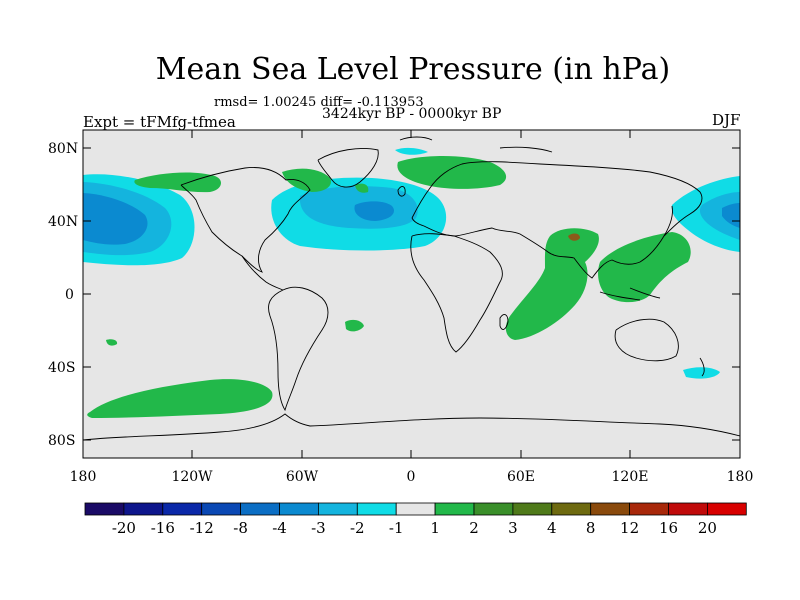  What do you see at coordinates (202, 528) in the screenshot?
I see `colorbar-label: -12` at bounding box center [202, 528].